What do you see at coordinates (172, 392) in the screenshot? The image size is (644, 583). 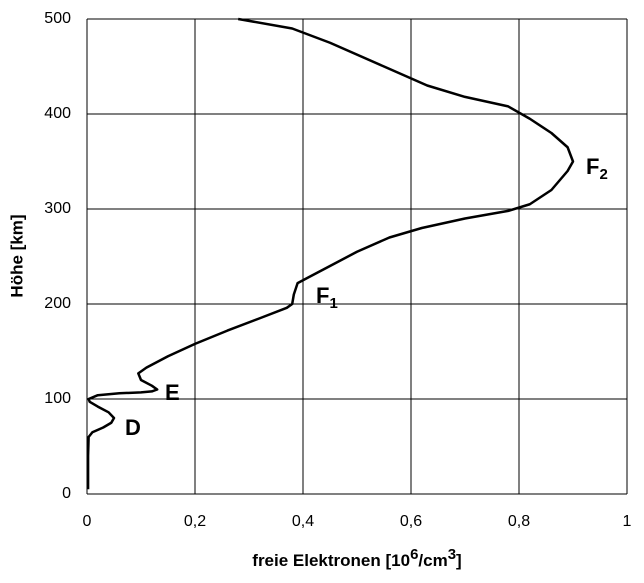 I see `annotation: E` at bounding box center [172, 392].